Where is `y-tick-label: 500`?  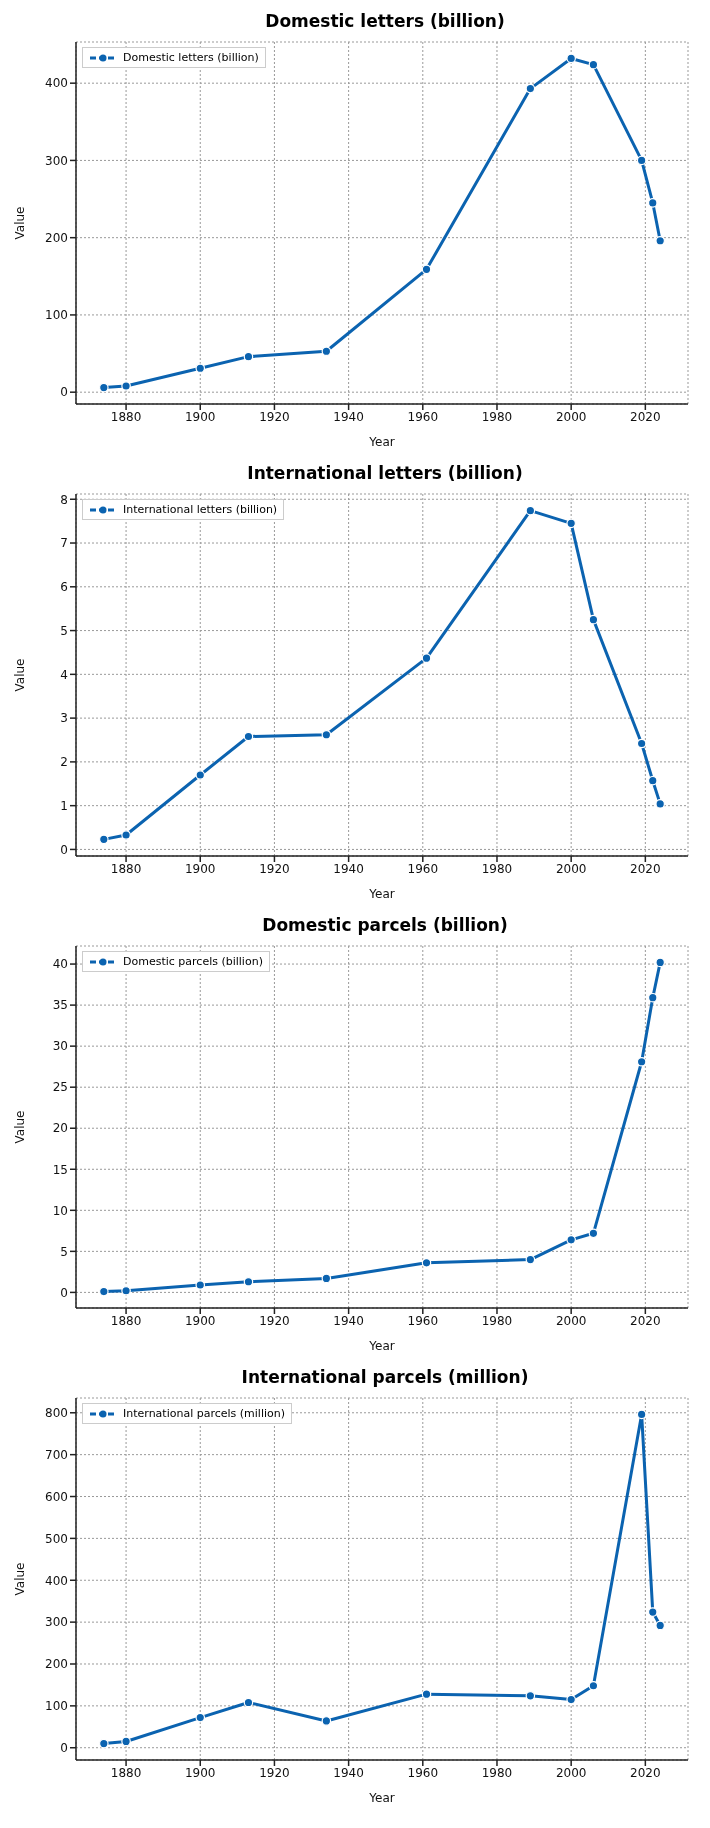 y-tick-label: 500 is located at coordinates (56, 1538).